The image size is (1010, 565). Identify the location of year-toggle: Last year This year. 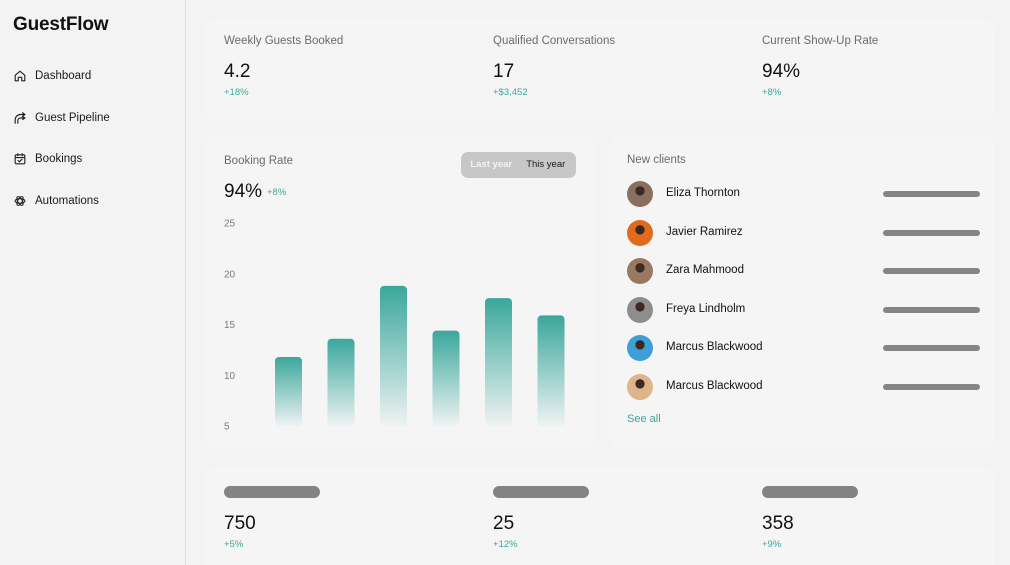
(518, 165).